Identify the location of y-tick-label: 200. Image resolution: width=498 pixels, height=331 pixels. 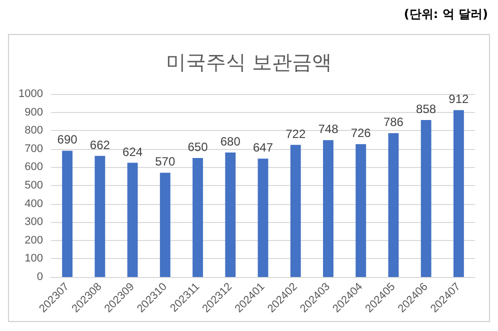
(33, 240).